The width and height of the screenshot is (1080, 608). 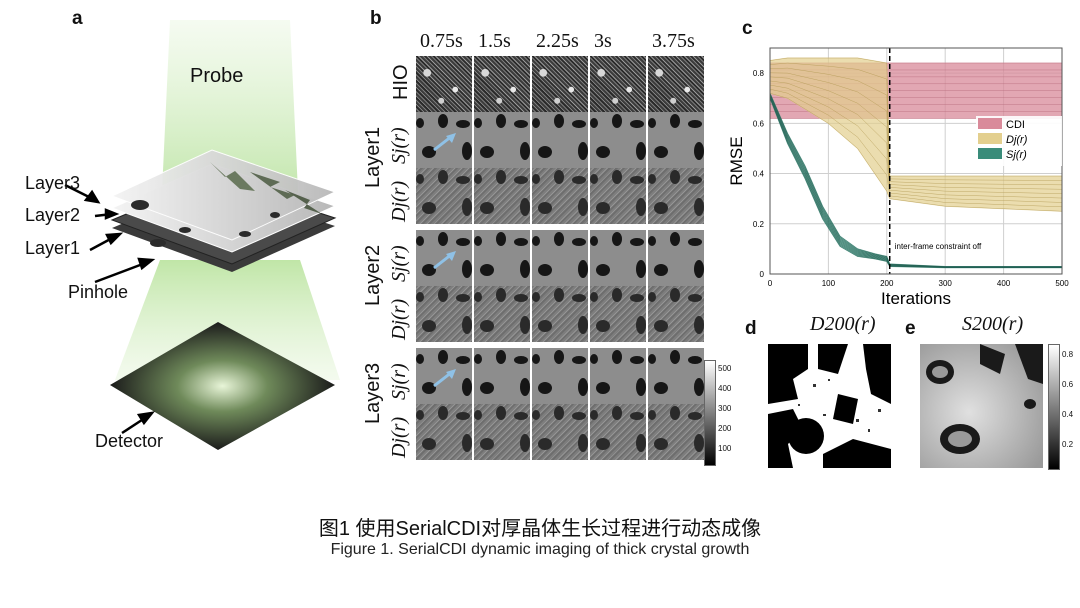 I want to click on panel-e-label: e, so click(x=910, y=328).